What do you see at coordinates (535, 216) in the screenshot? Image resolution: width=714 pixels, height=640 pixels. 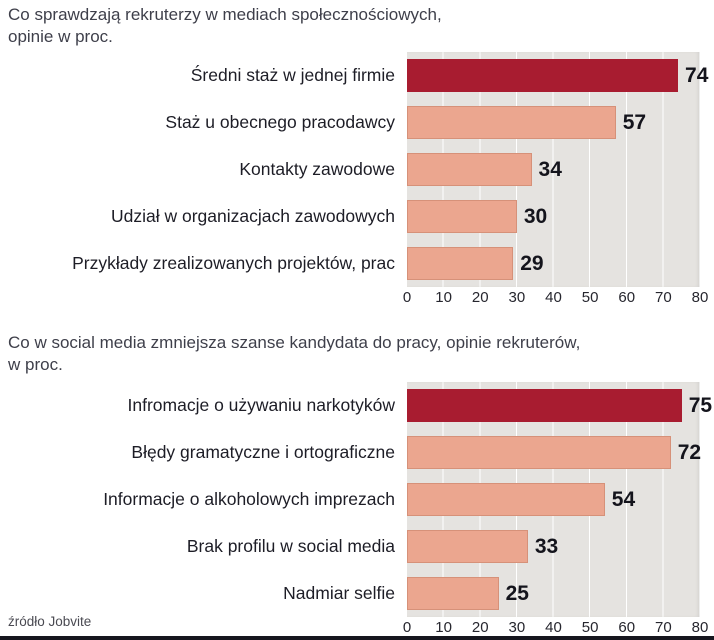 I see `value-label: 30` at bounding box center [535, 216].